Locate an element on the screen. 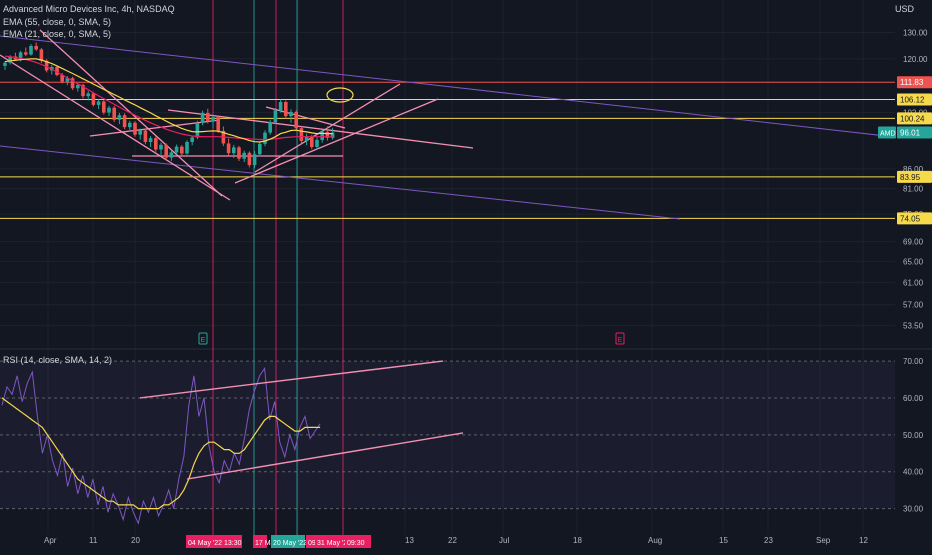  time-axis-label: 13 is located at coordinates (409, 540).